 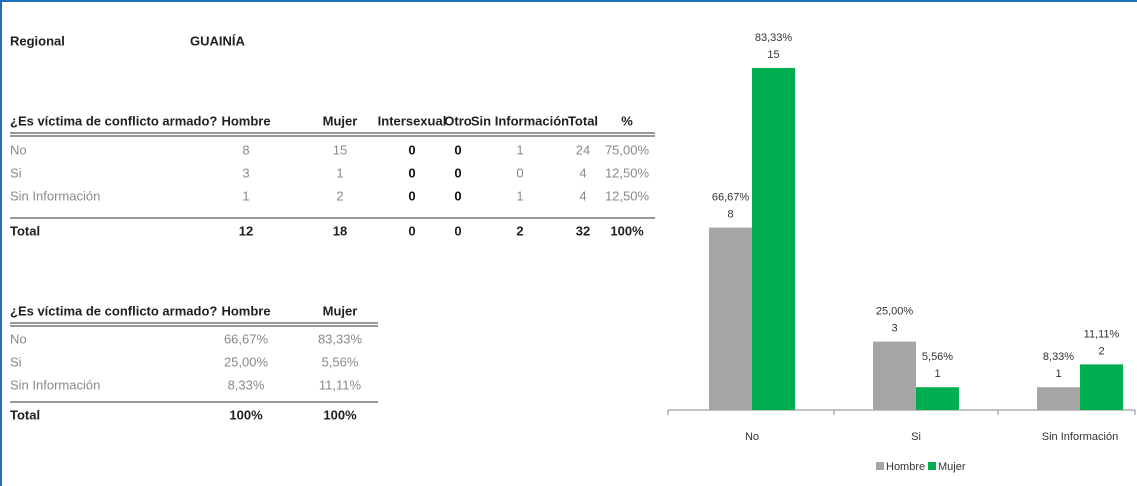 I want to click on header-cell: %, so click(x=627, y=120).